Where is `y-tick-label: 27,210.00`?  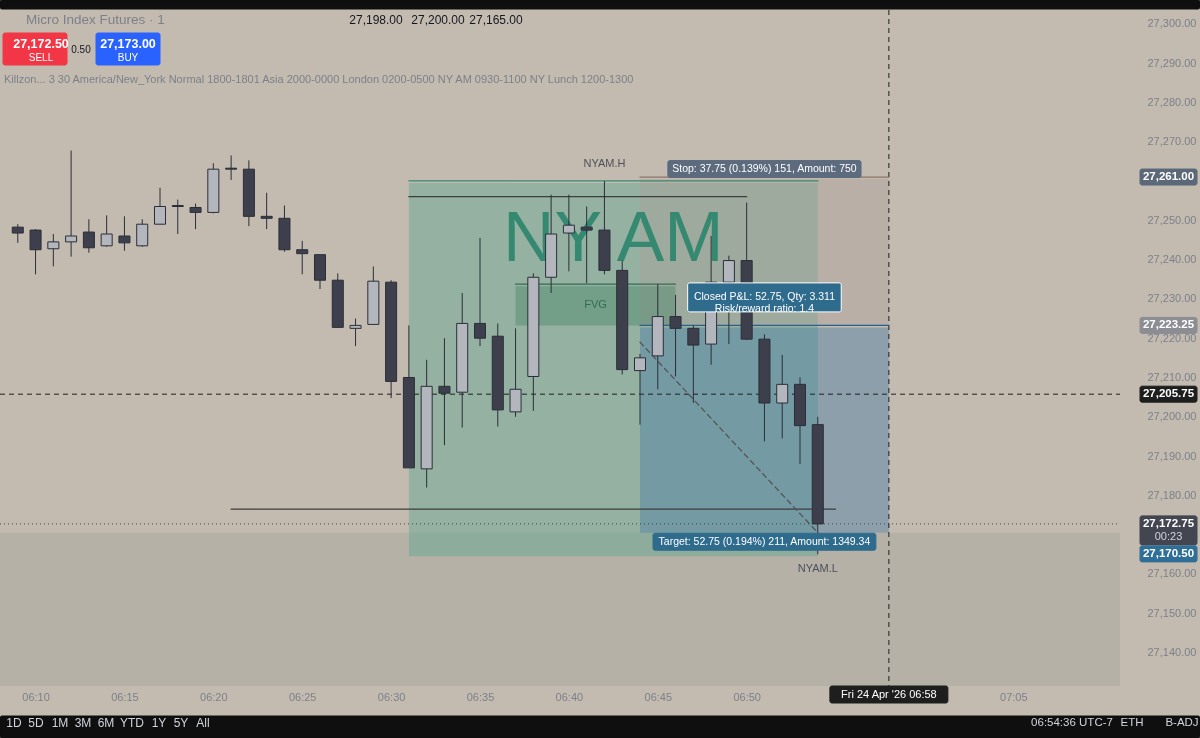 y-tick-label: 27,210.00 is located at coordinates (1172, 376).